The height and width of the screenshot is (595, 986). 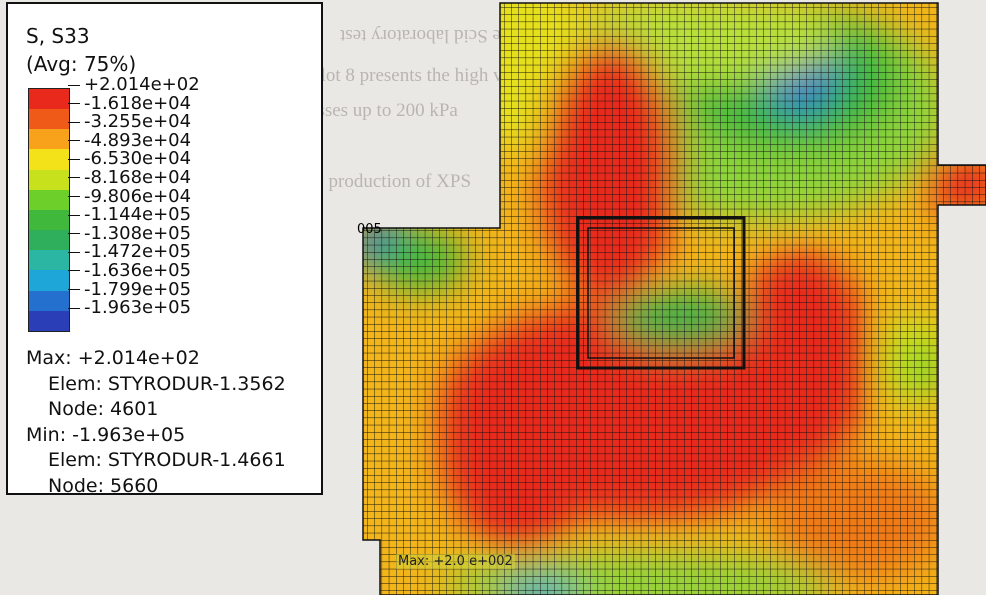 I want to click on legend-label: -1.799e+05, so click(x=134, y=290).